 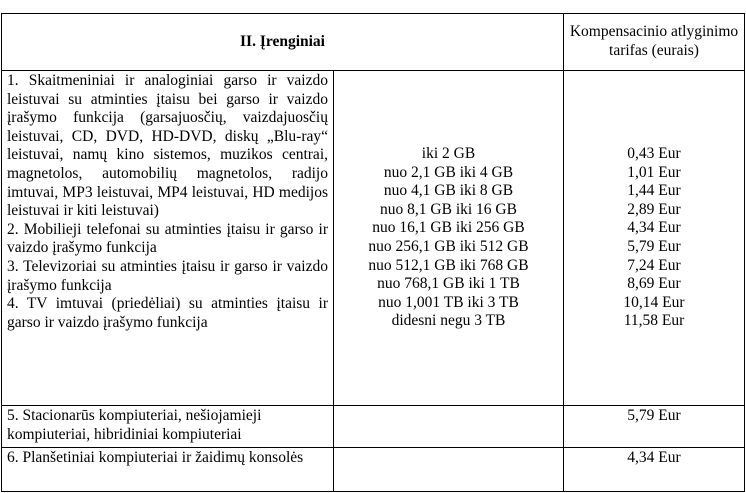 What do you see at coordinates (654, 284) in the screenshot?
I see `tariff: 8,69 Eur` at bounding box center [654, 284].